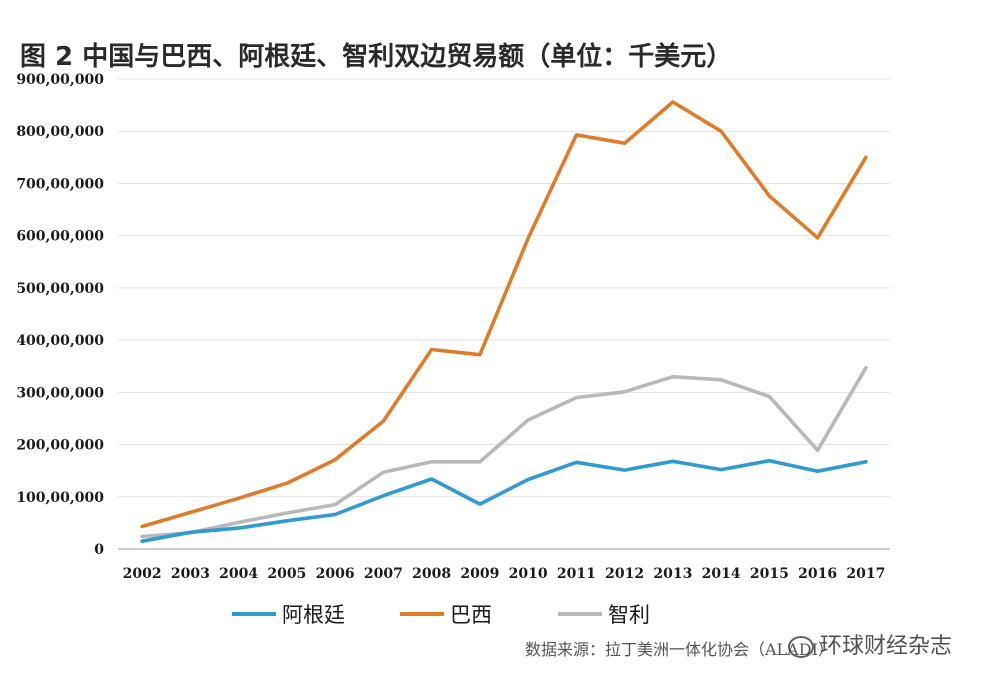 The width and height of the screenshot is (1000, 689). What do you see at coordinates (865, 574) in the screenshot?
I see `x-tick-label: 2017` at bounding box center [865, 574].